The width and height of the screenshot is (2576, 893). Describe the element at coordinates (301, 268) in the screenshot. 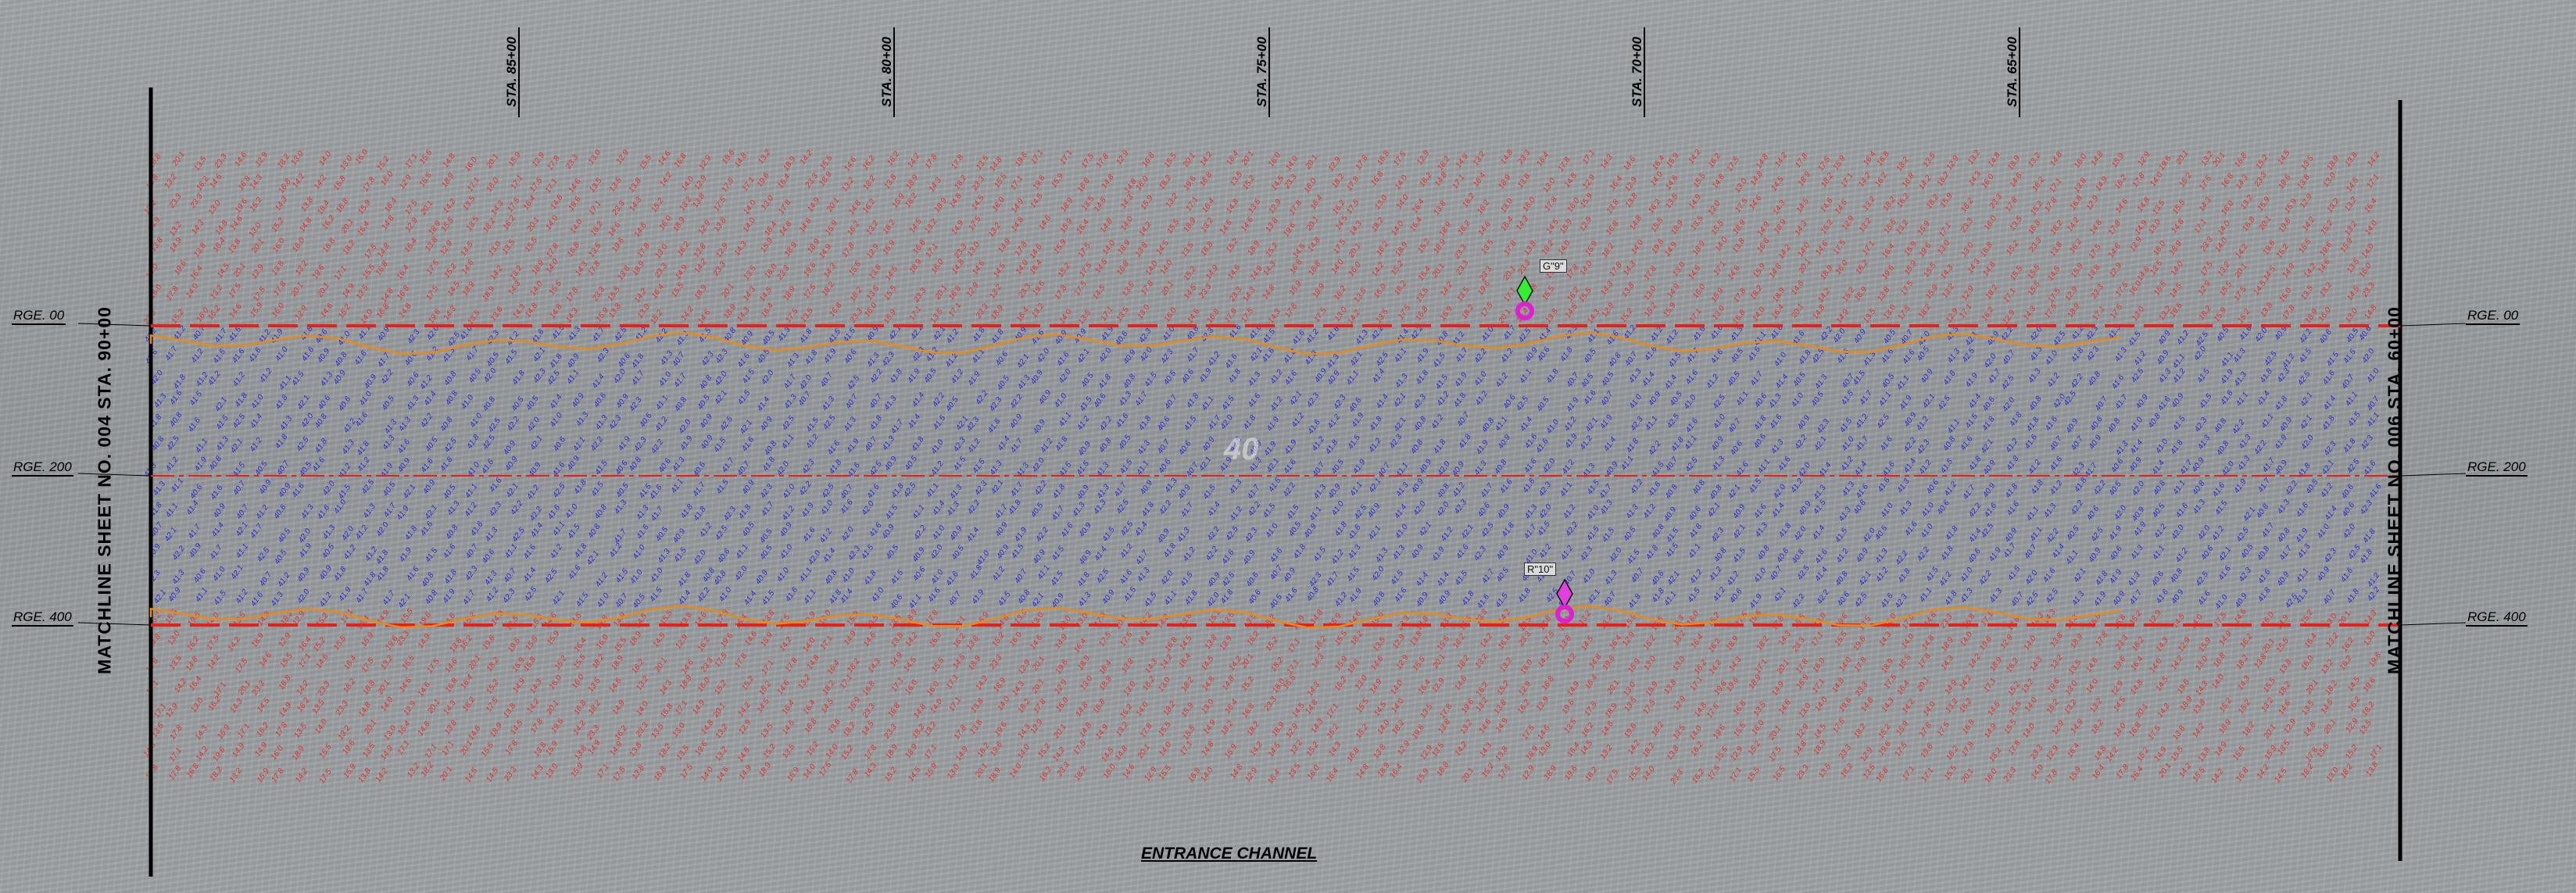

I see `sounding: 13.2` at that location.